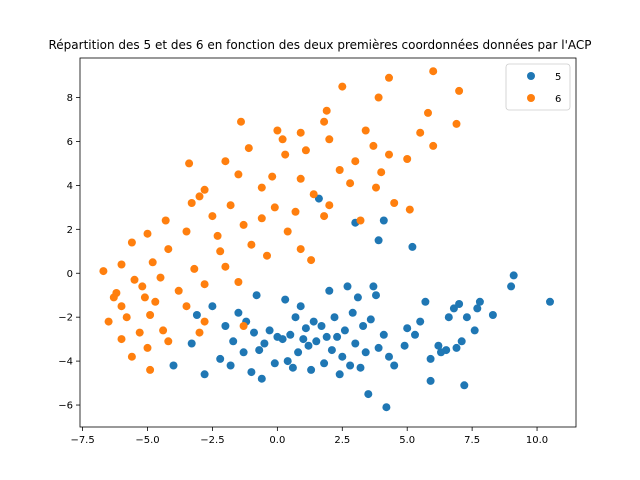 This screenshot has height=480, width=640. Describe the element at coordinates (82, 440) in the screenshot. I see `x-tick-label: −7.5` at that location.